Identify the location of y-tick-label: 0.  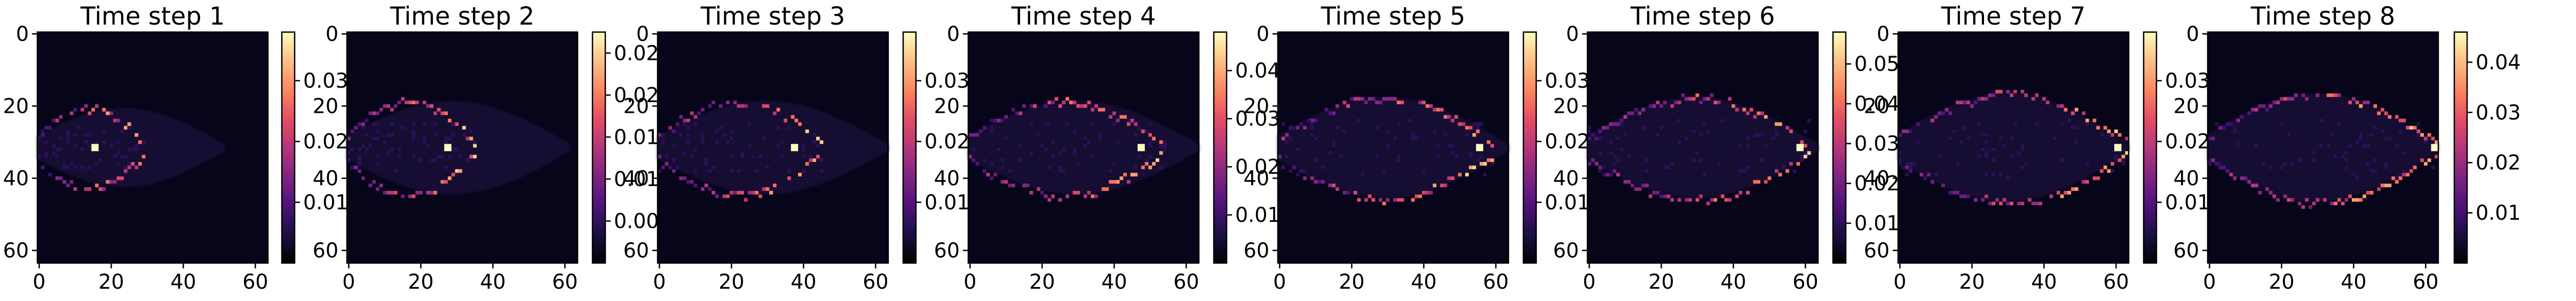
(2192, 33).